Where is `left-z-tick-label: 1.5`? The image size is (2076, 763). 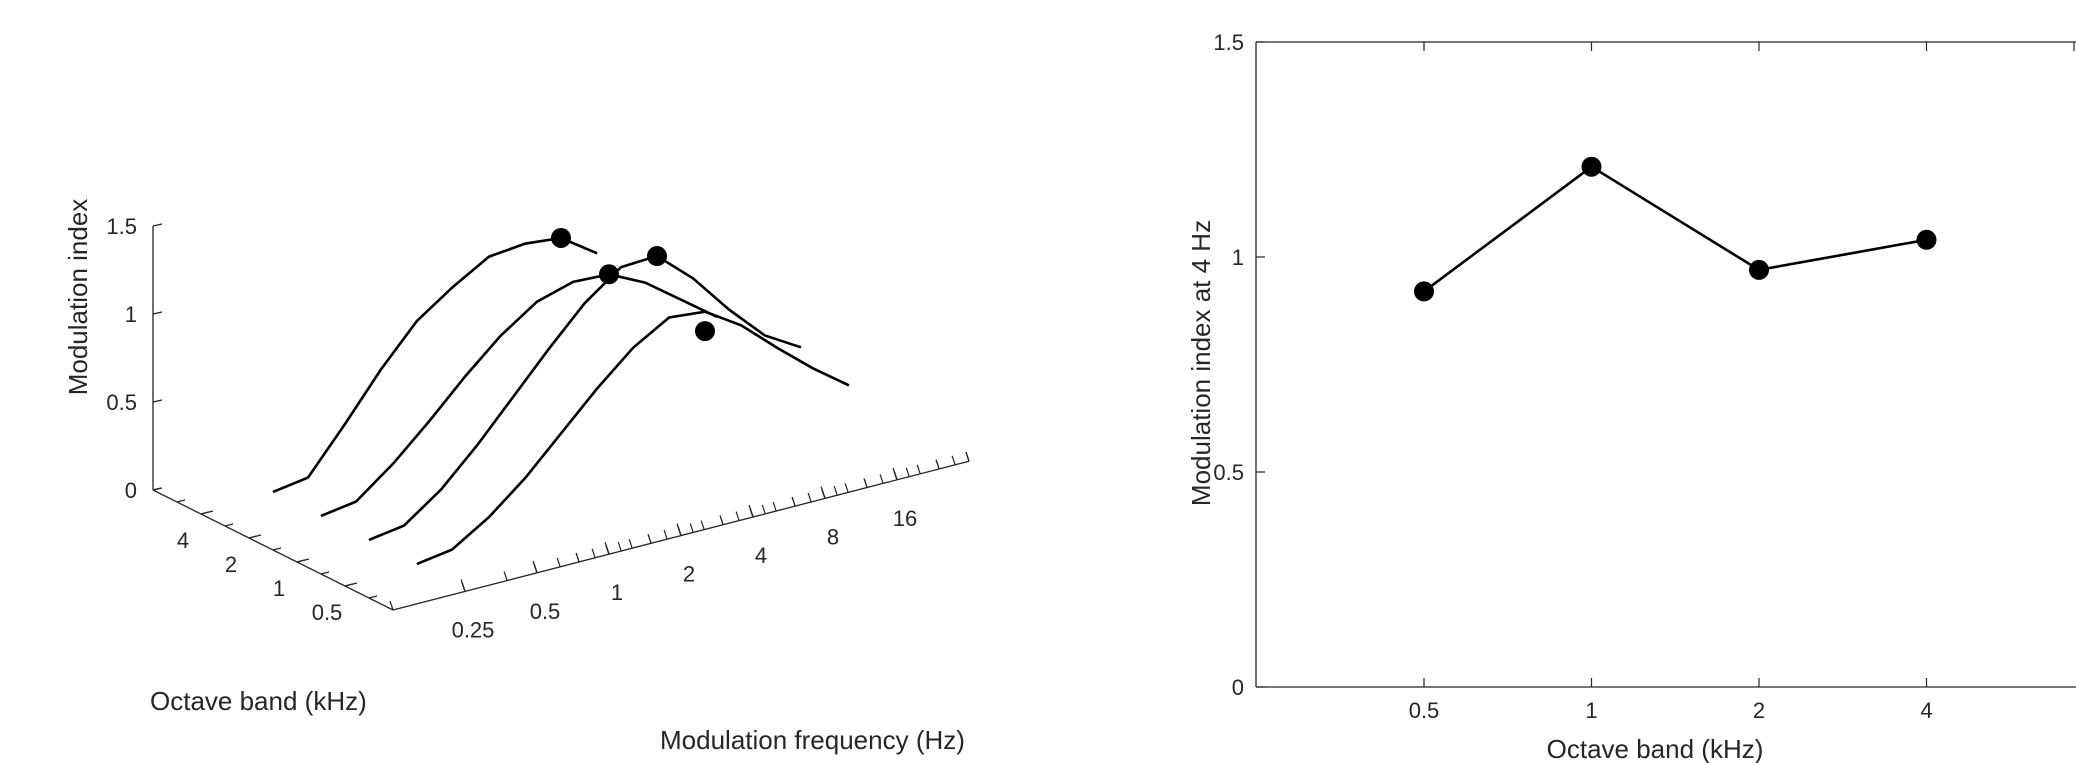 left-z-tick-label: 1.5 is located at coordinates (121, 226).